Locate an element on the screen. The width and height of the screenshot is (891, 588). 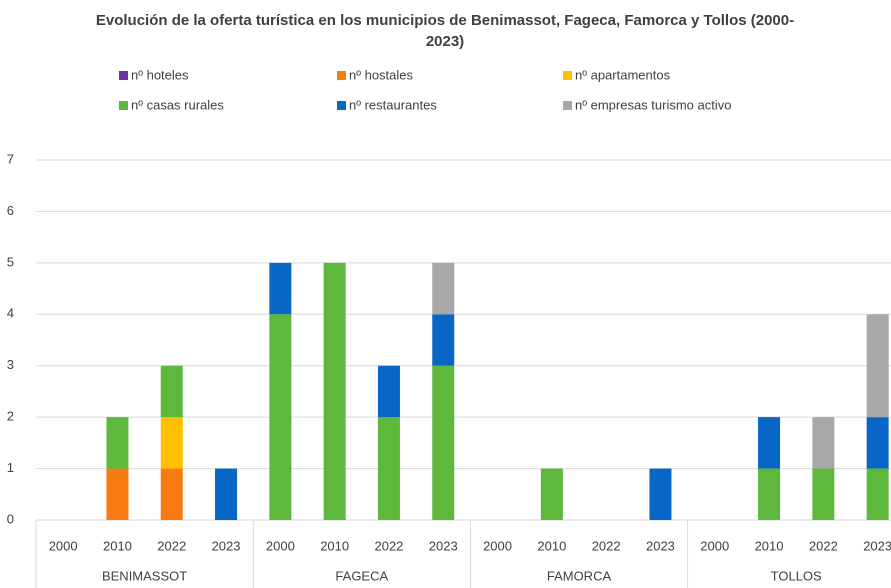
group-label: BENIMASSOT is located at coordinates (144, 575).